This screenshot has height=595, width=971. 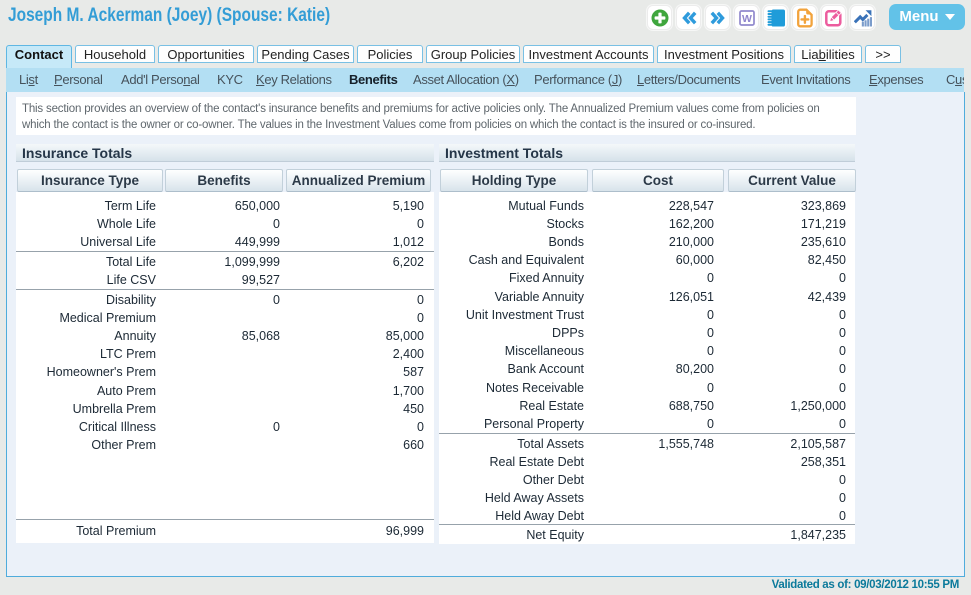 I want to click on svg-text: W, so click(x=747, y=18).